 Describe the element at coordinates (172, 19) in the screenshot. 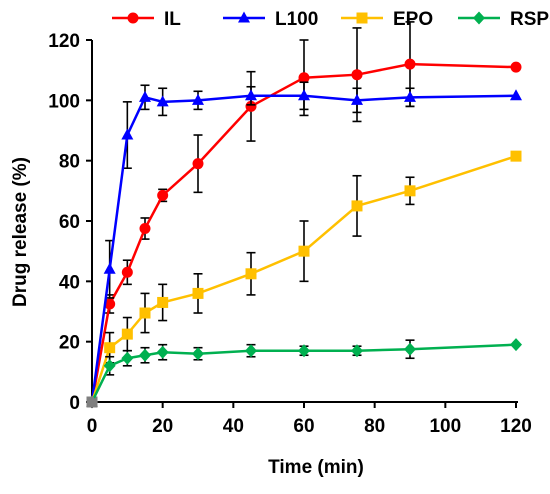

I see `legend-label-il: IL` at that location.